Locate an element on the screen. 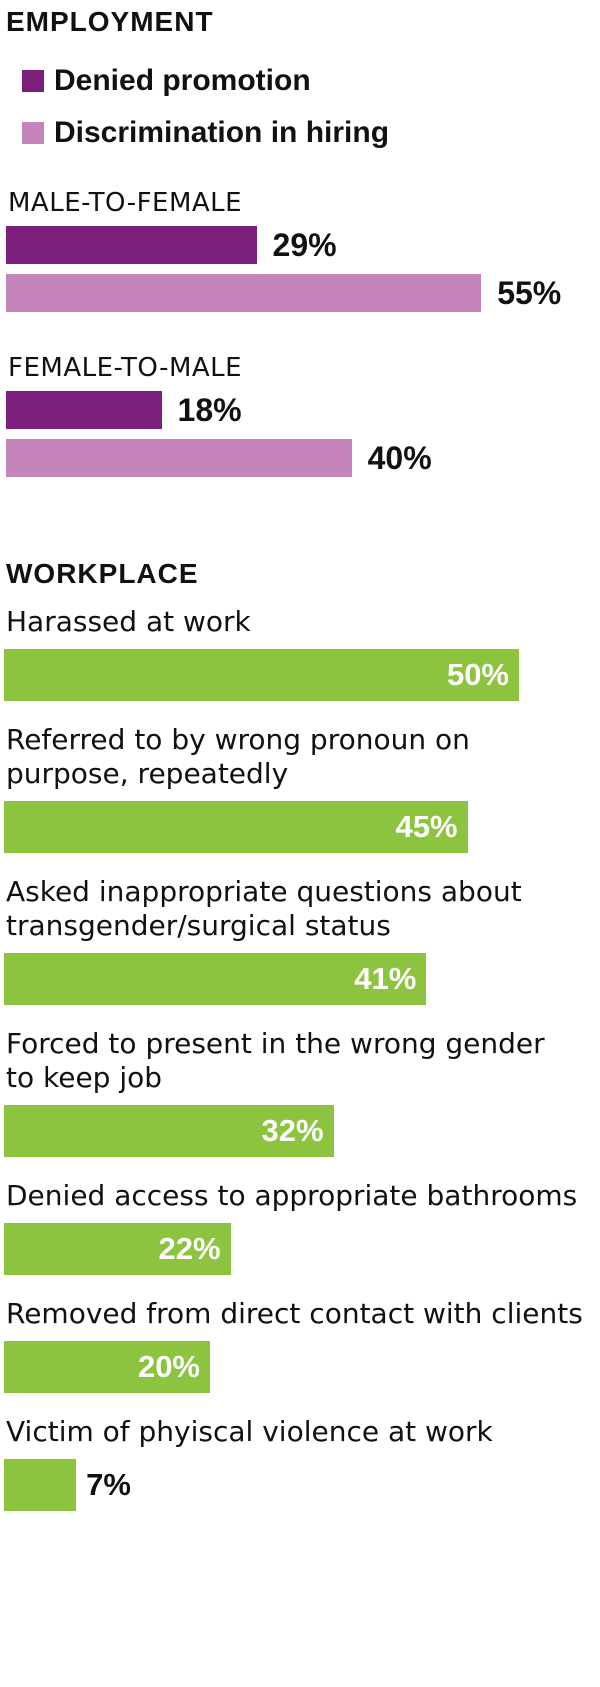  category-label-line: Harassed at work is located at coordinates (128, 621).